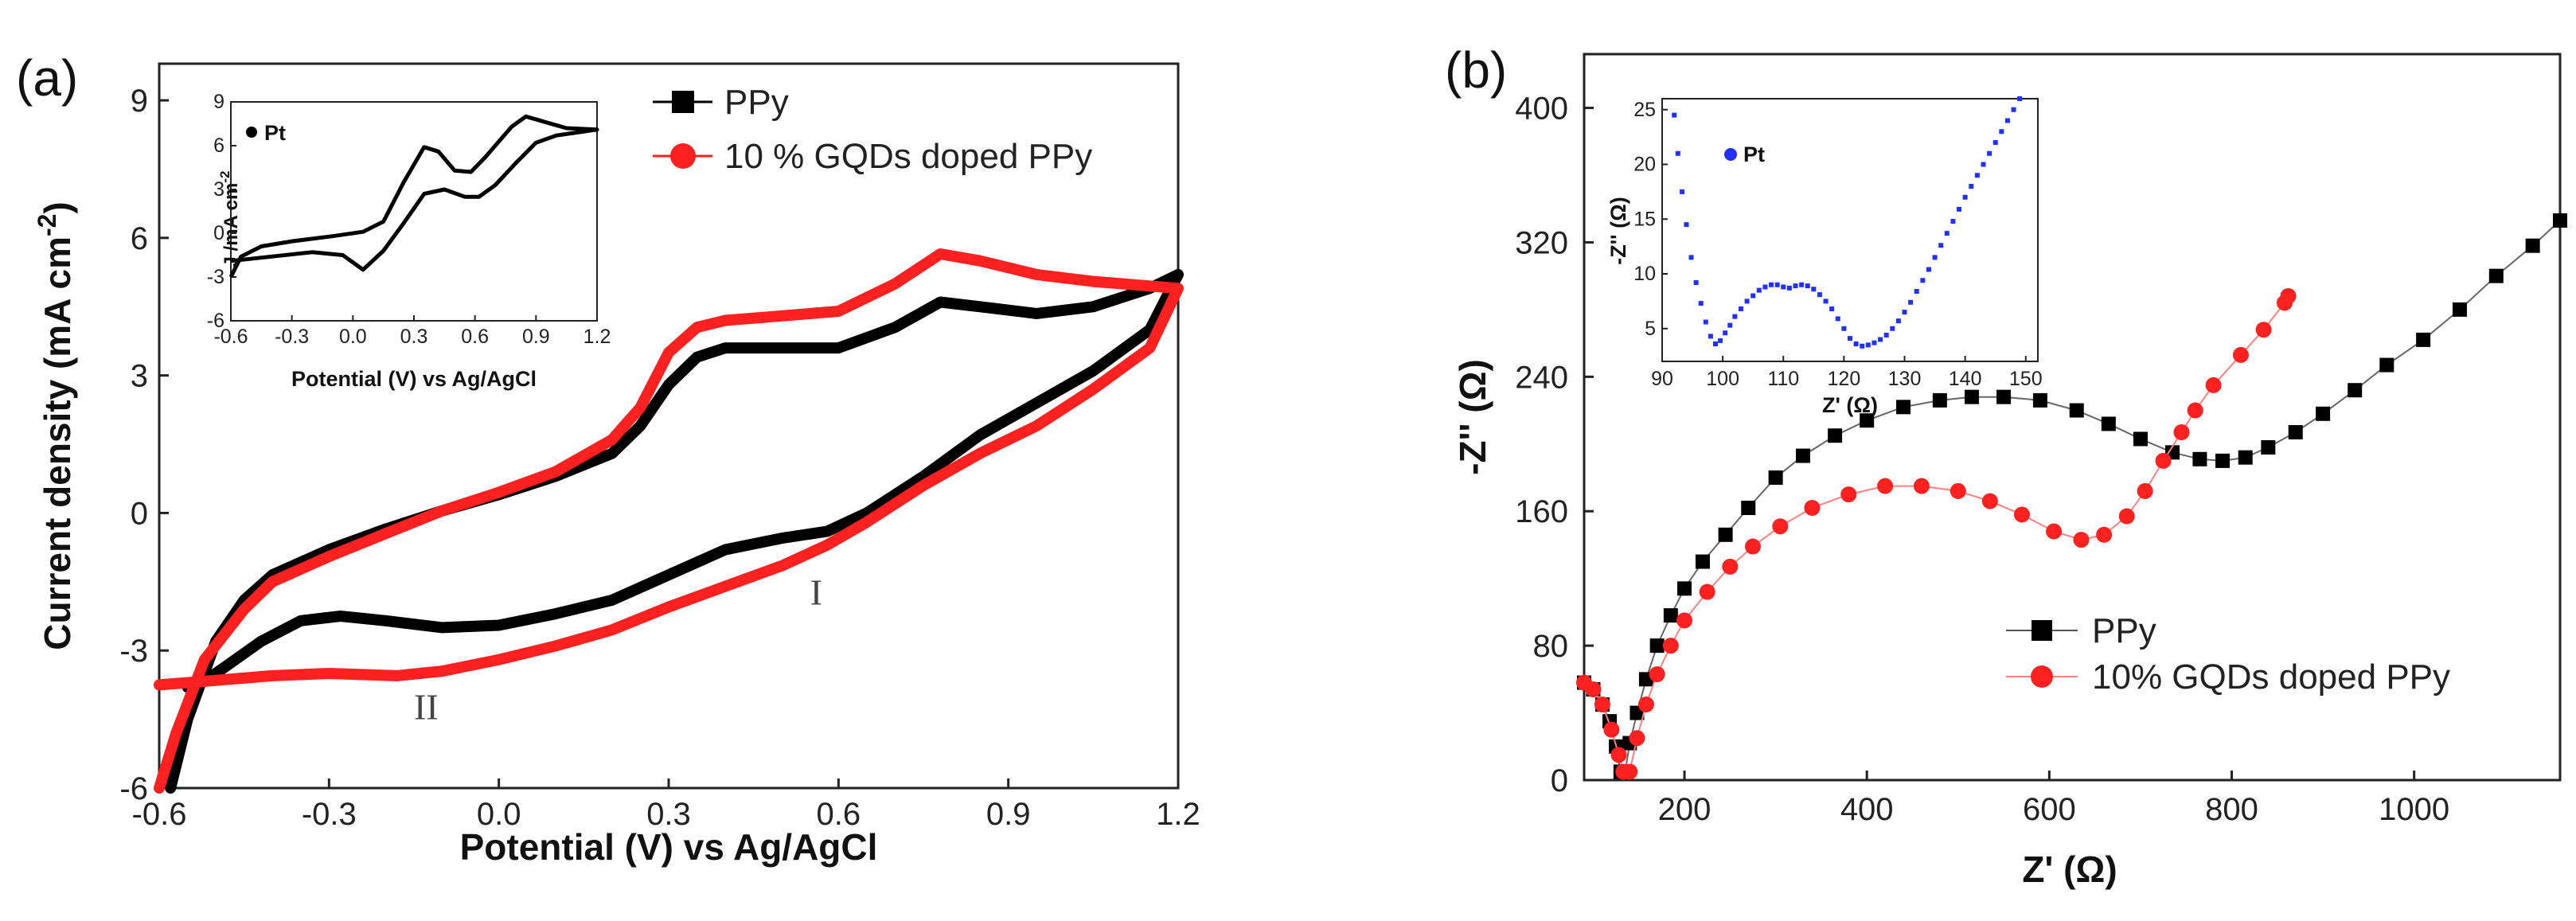 Image resolution: width=2576 pixels, height=921 pixels. I want to click on panel-b-label: (b), so click(1476, 70).